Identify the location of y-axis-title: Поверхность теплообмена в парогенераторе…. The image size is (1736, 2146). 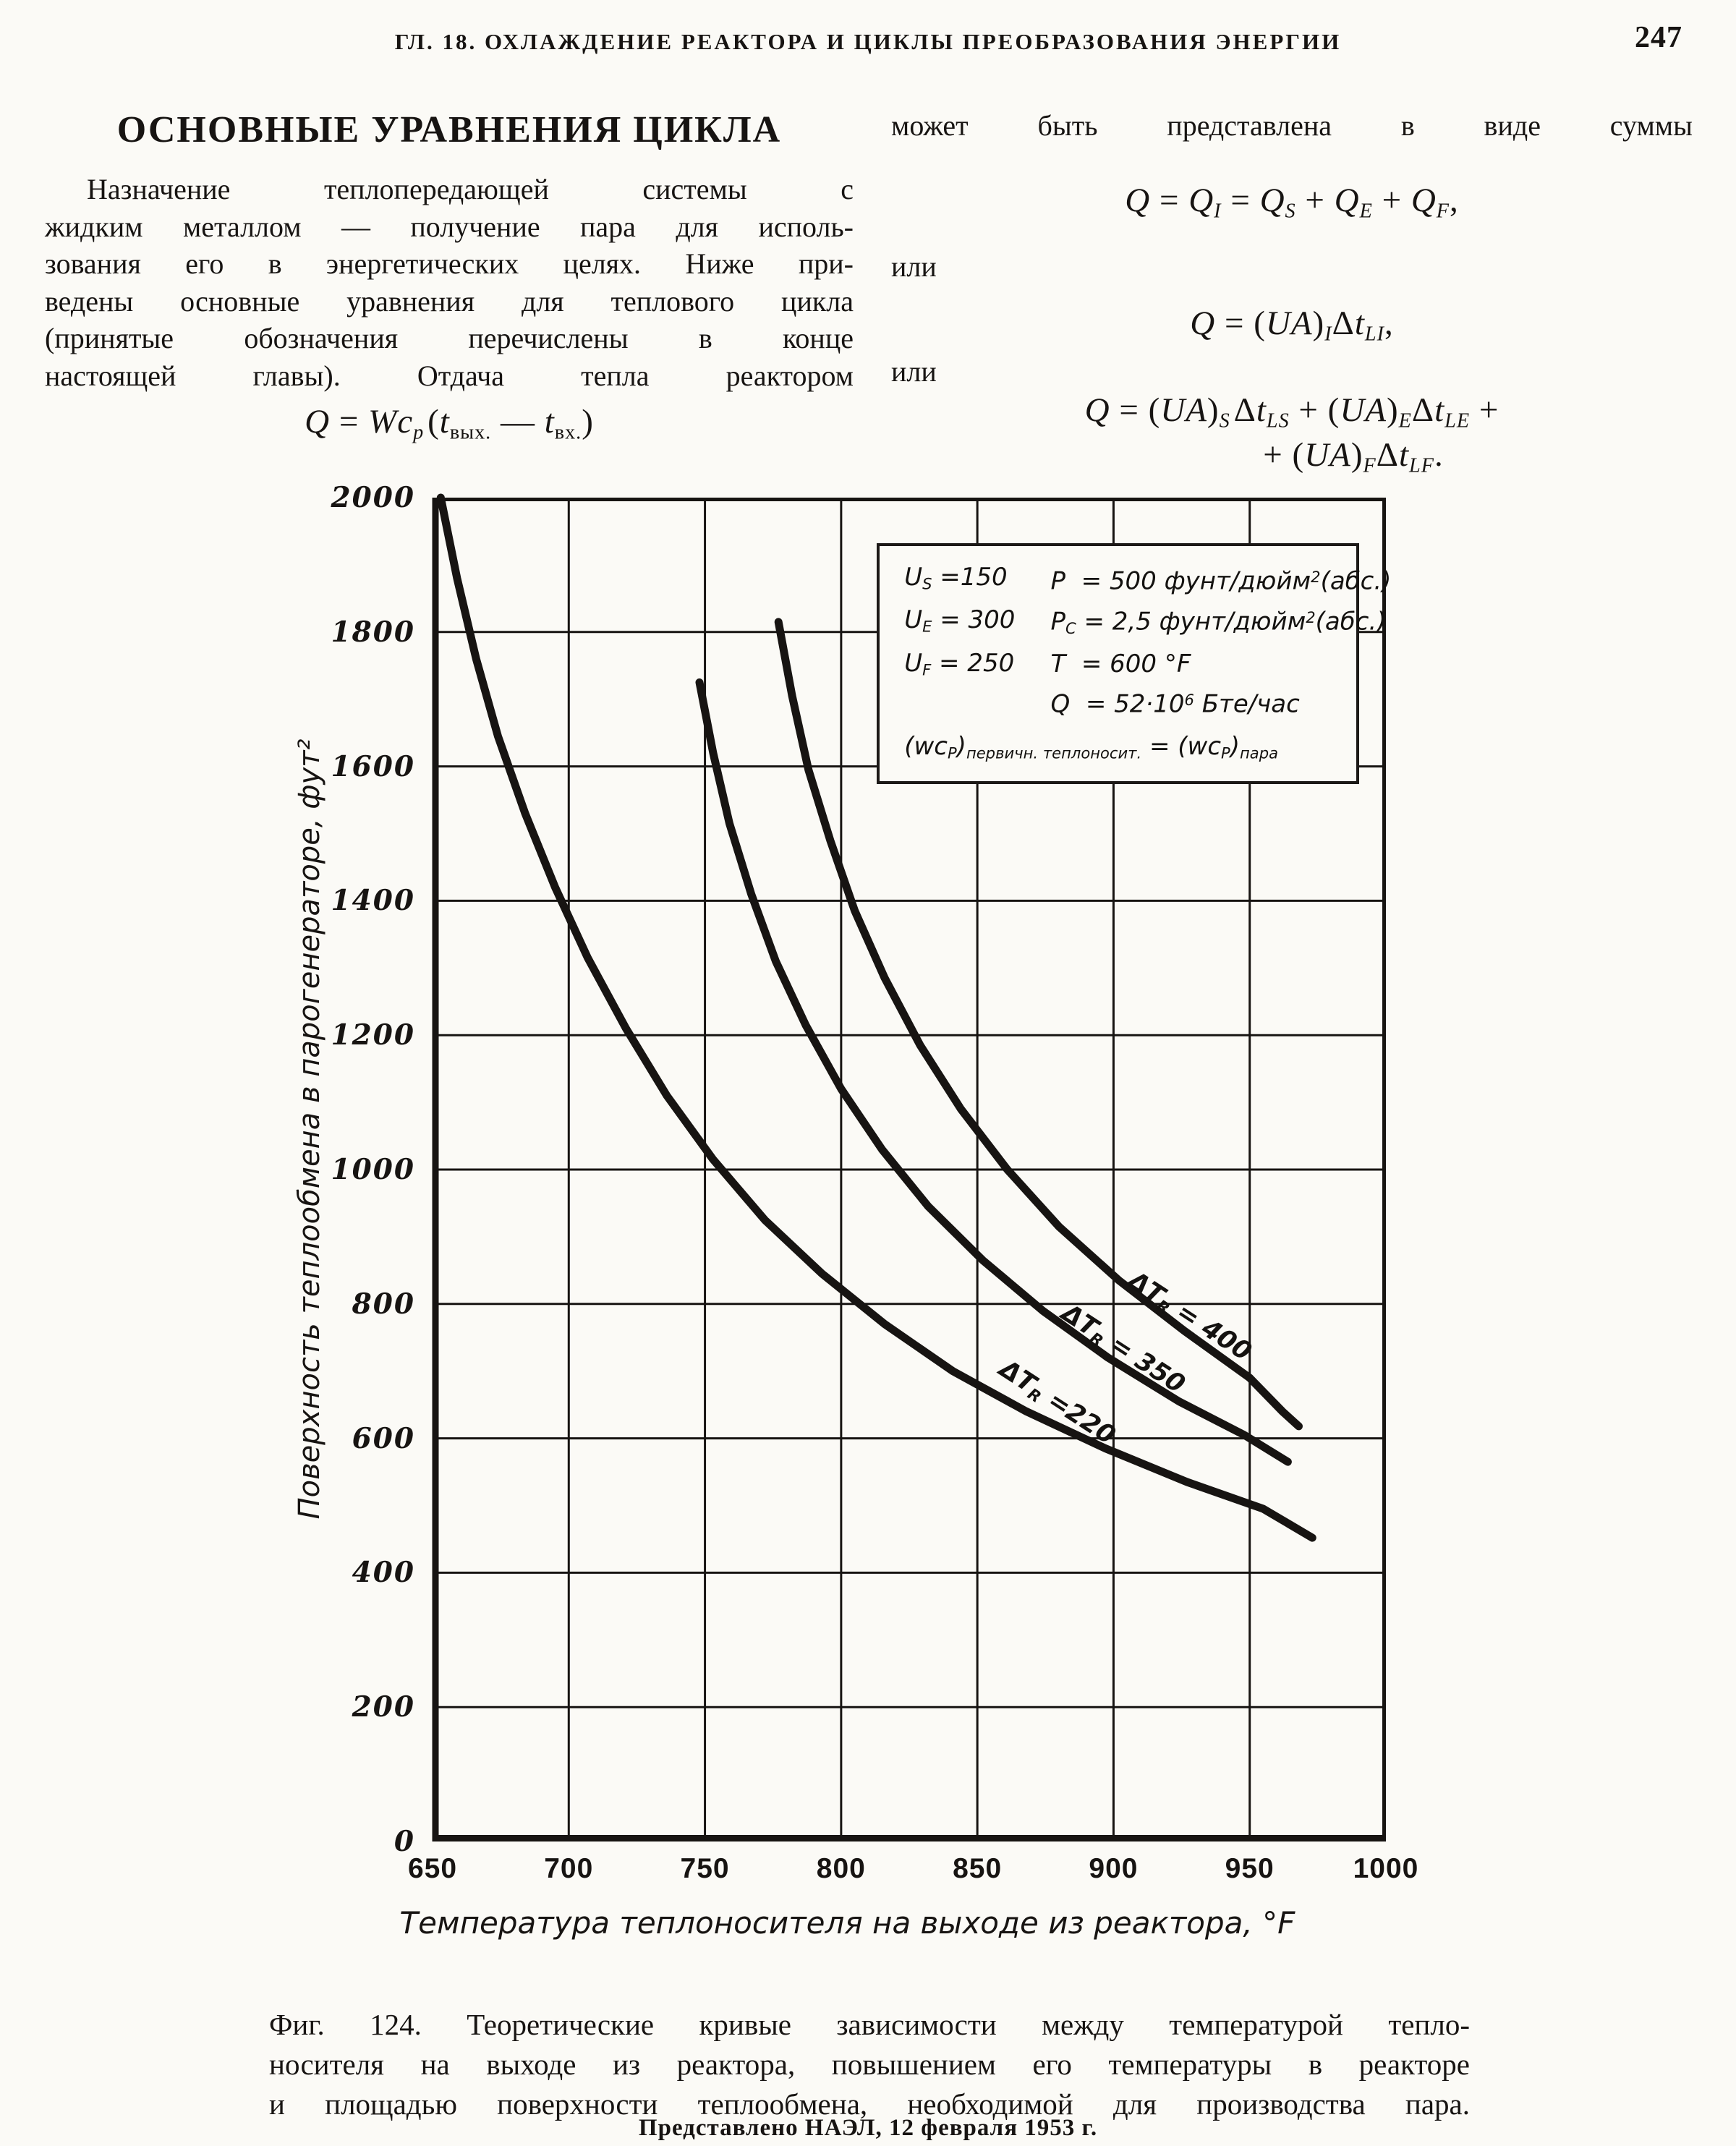
(309, 1129).